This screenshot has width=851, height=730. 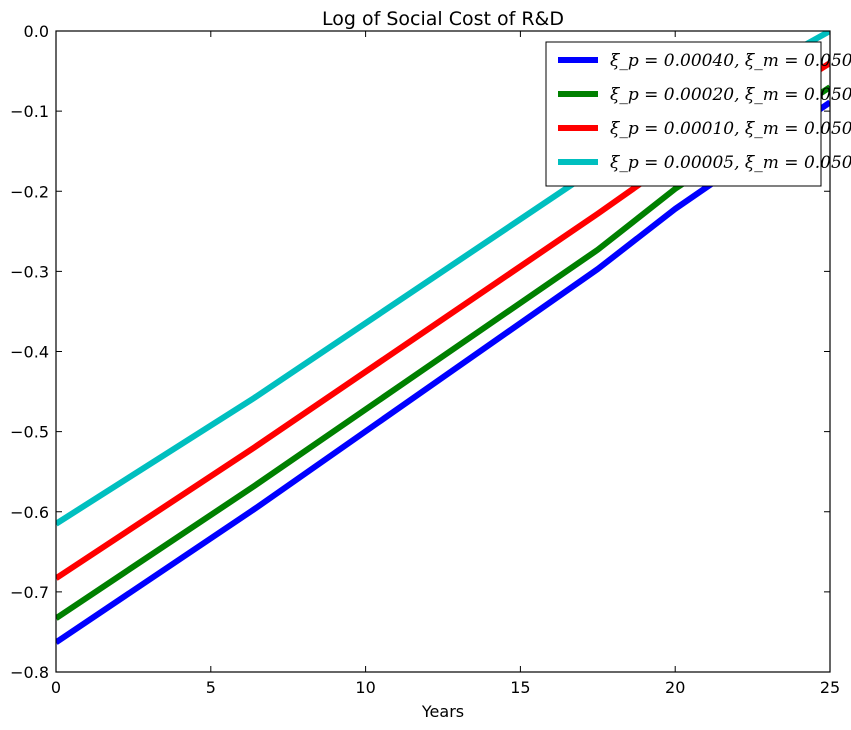 What do you see at coordinates (730, 163) in the screenshot?
I see `legend-label: ξ_p = 0.00005, ξ_m = 0.050` at bounding box center [730, 163].